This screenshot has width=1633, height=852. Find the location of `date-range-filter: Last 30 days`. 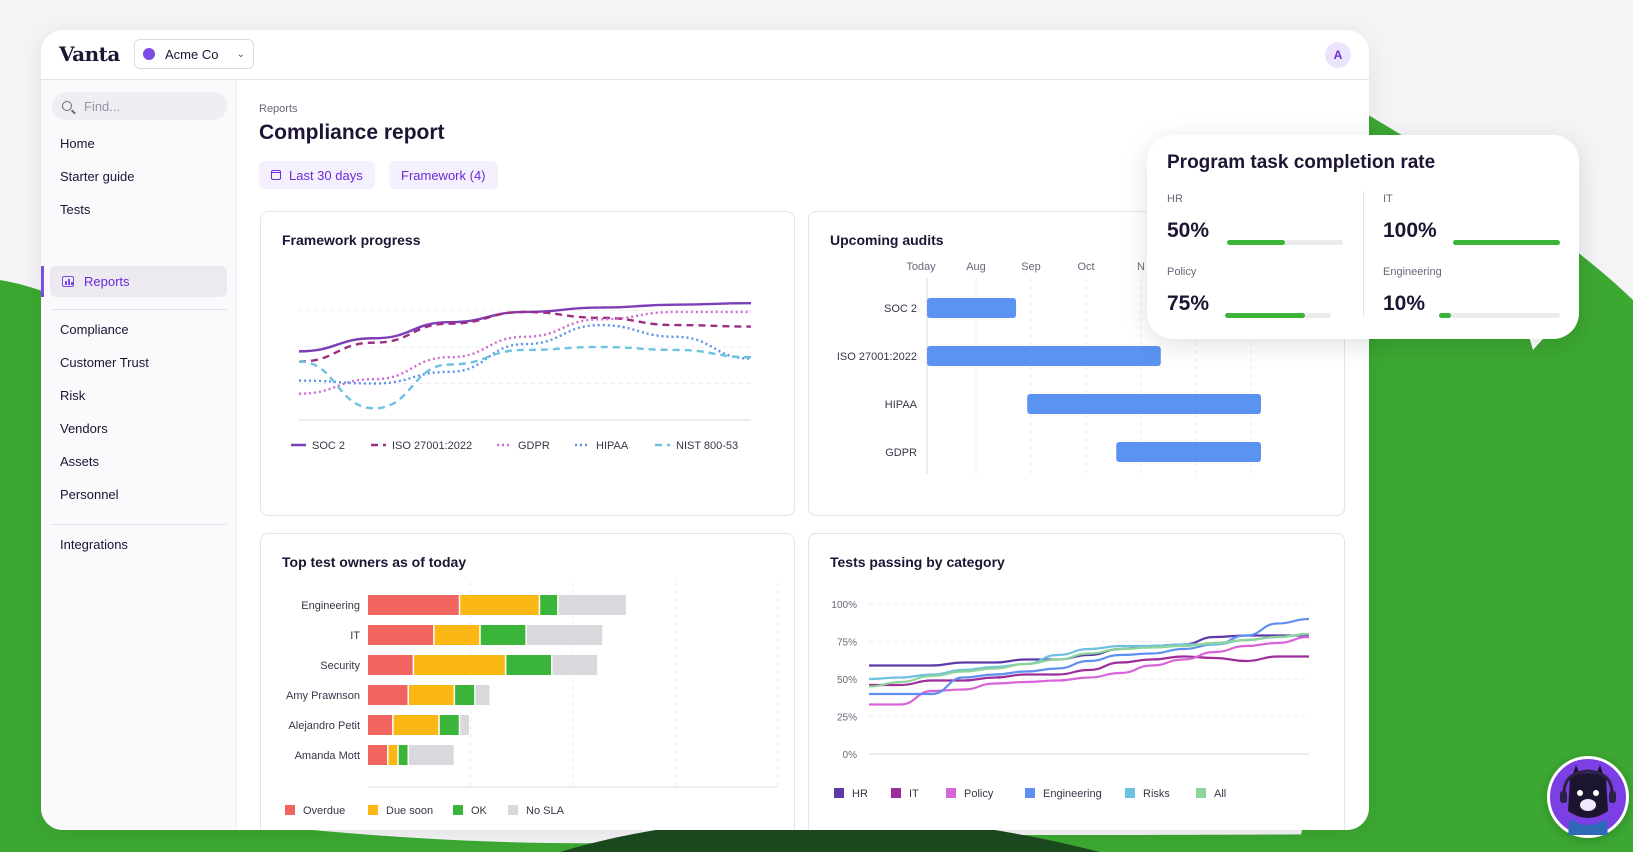

date-range-filter: Last 30 days is located at coordinates (317, 175).